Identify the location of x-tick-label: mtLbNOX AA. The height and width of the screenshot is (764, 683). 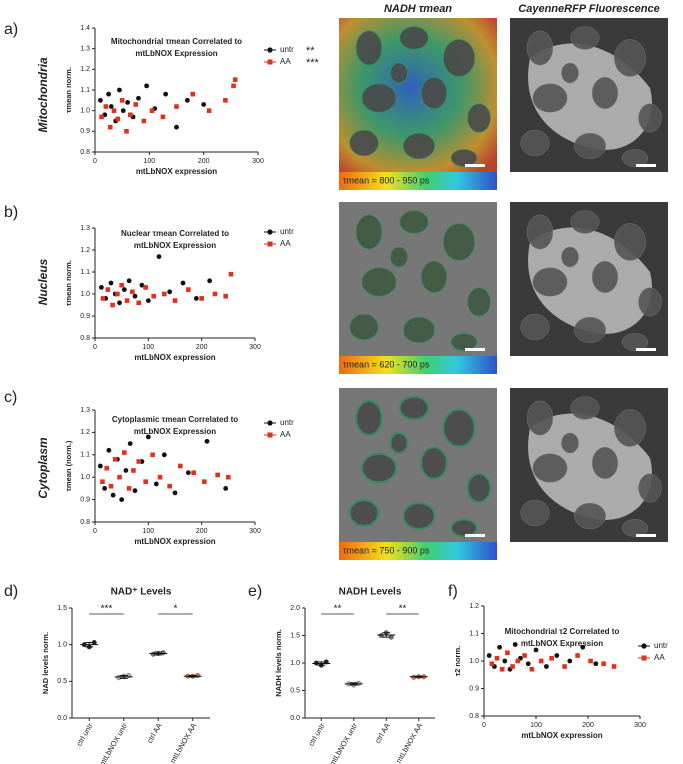
(183, 742).